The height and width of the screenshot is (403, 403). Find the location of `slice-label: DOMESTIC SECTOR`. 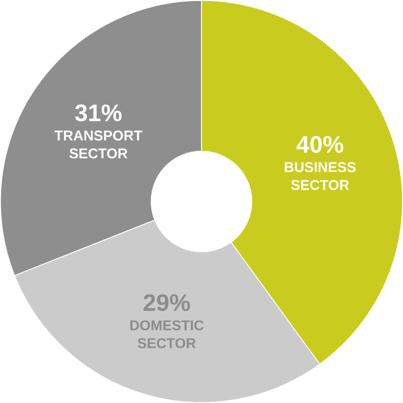

slice-label: DOMESTIC SECTOR is located at coordinates (167, 334).